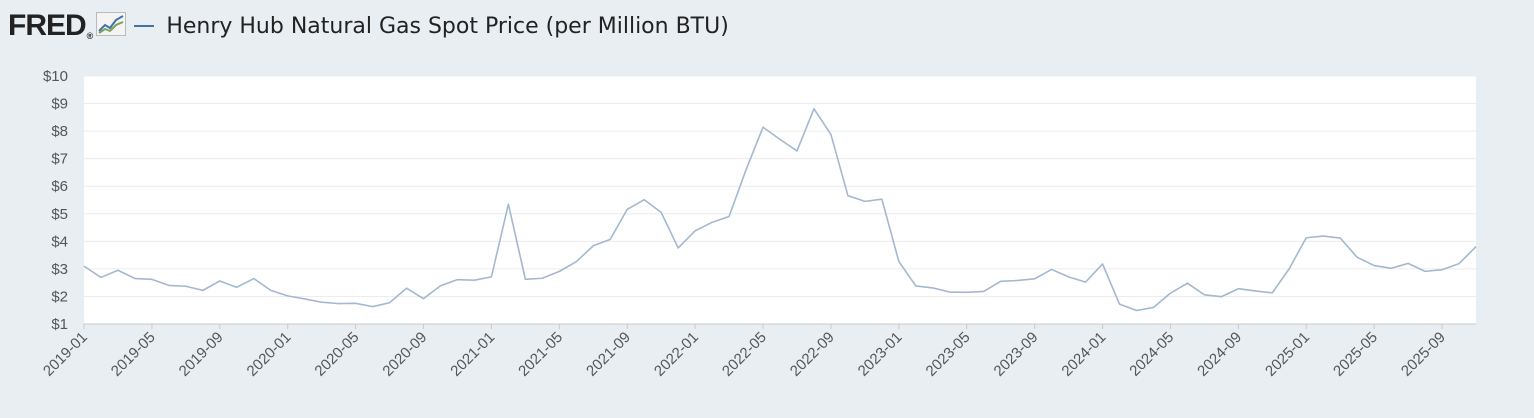 This screenshot has width=1534, height=418. What do you see at coordinates (59, 296) in the screenshot?
I see `y-tick-label: $2` at bounding box center [59, 296].